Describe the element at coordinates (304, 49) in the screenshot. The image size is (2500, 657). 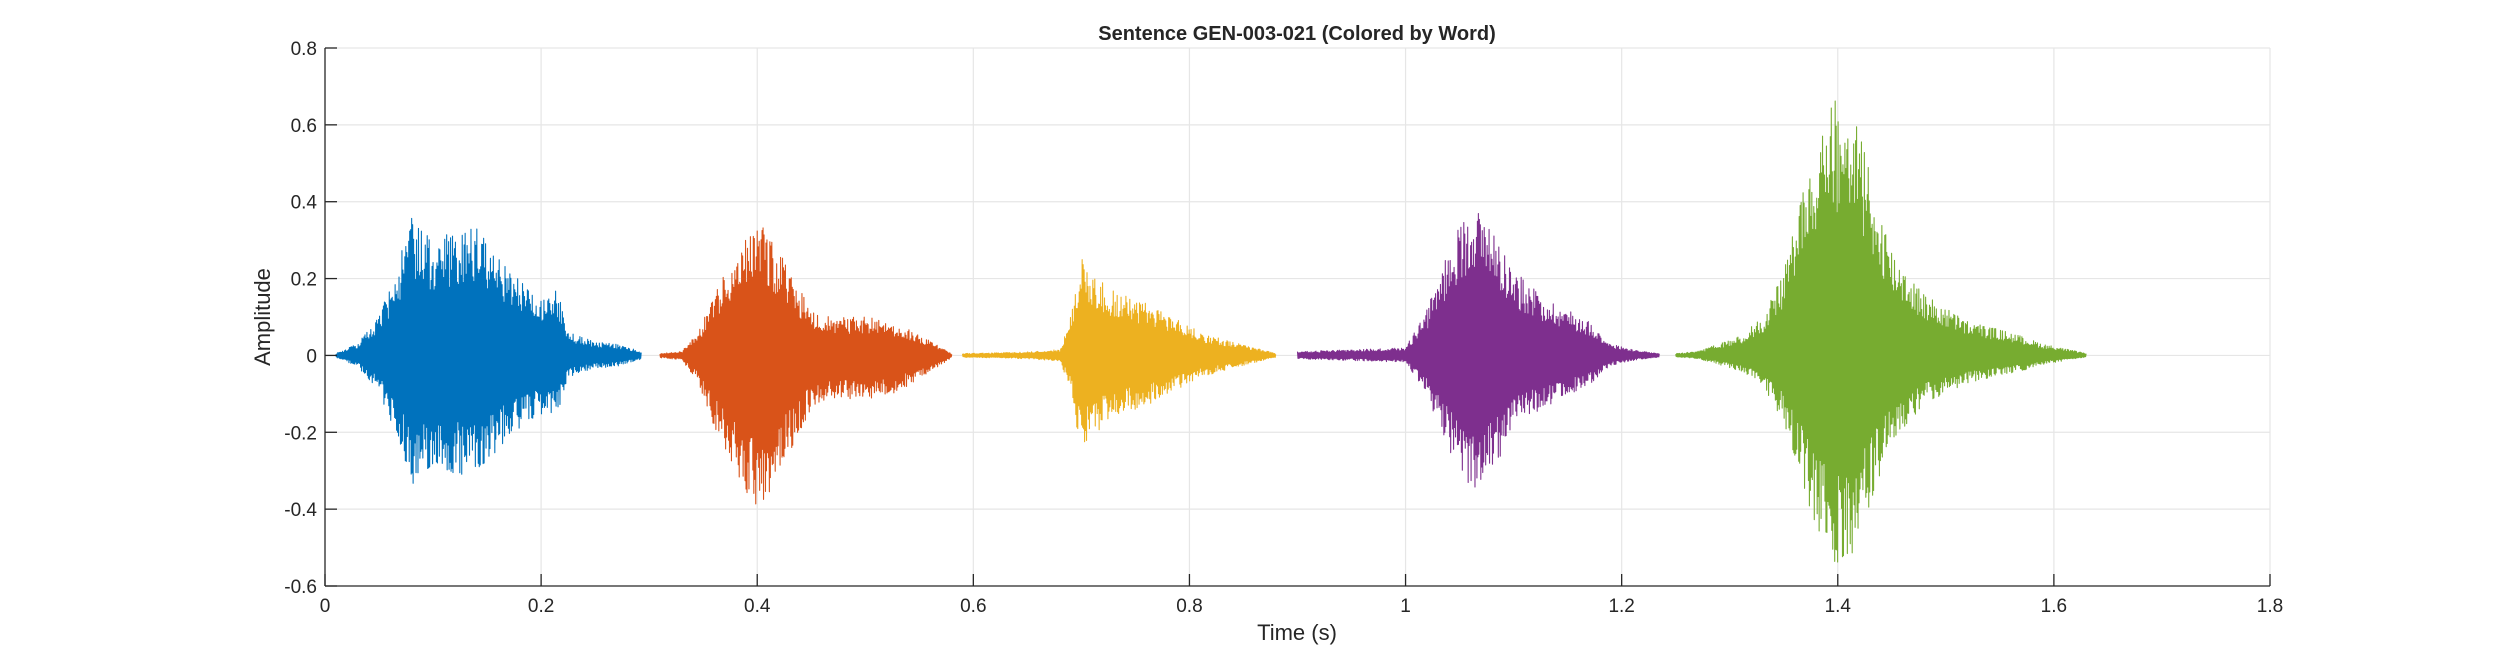
I see `y-tick-label: 0.8` at that location.